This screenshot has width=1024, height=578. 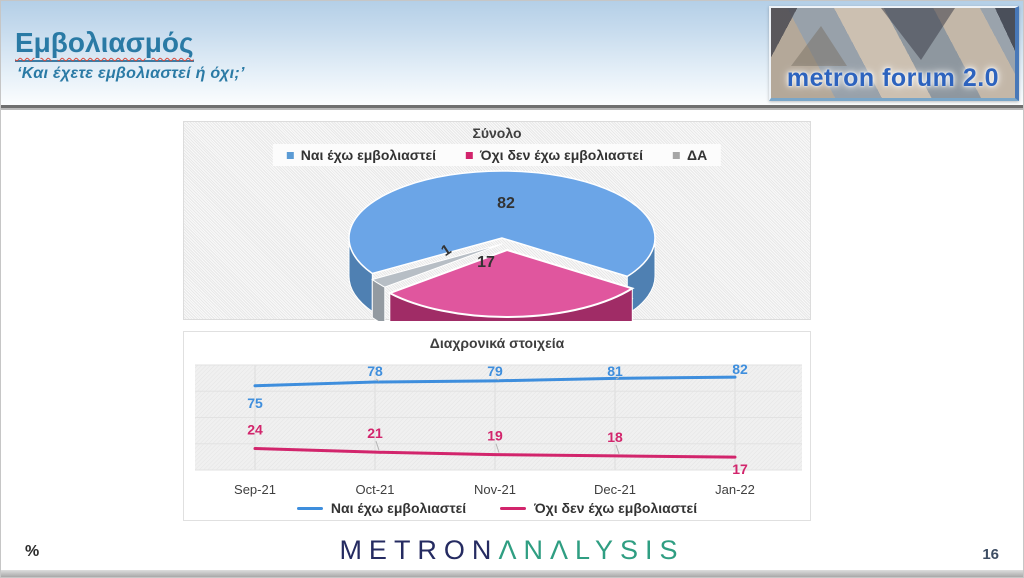 I want to click on svg-text: 19, so click(x=495, y=436).